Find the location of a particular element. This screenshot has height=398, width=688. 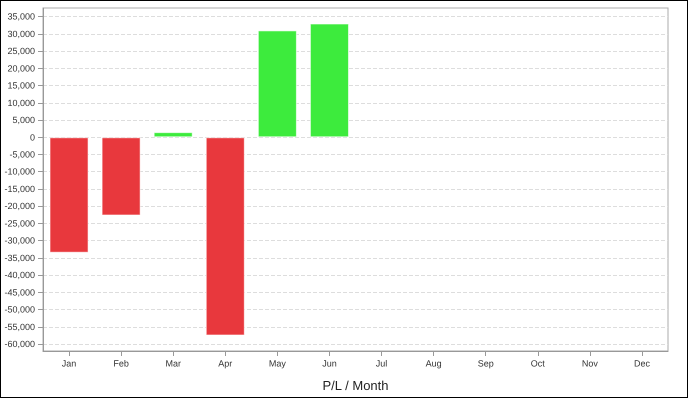

y-tick-label: 25,000 is located at coordinates (21, 51).